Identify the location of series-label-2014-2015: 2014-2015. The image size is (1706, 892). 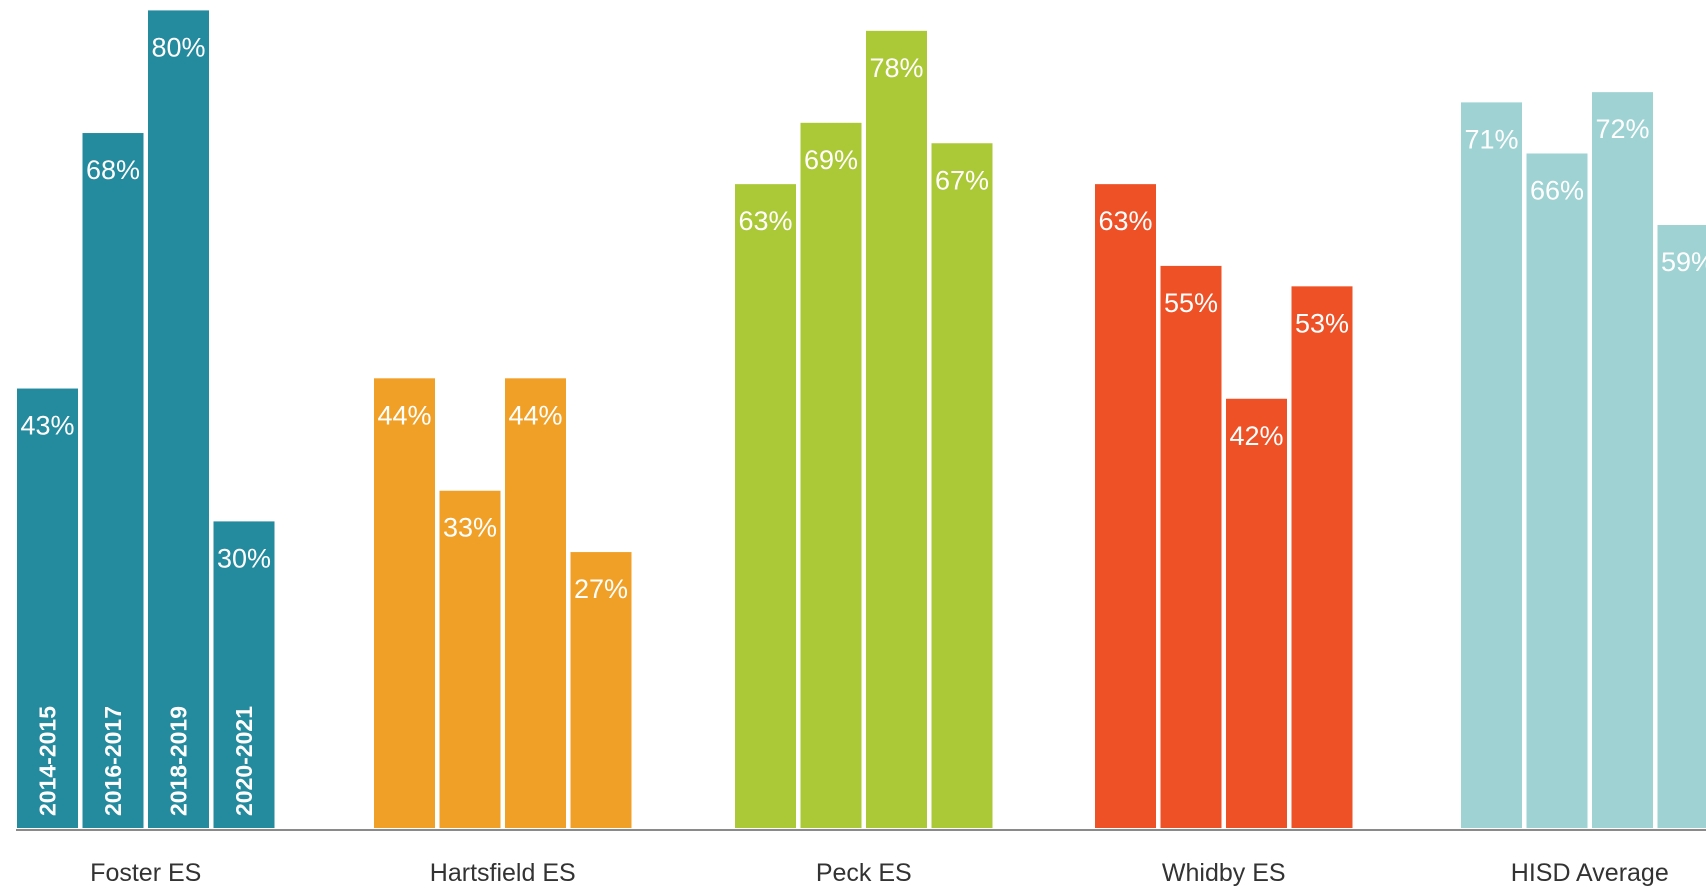
(48, 761).